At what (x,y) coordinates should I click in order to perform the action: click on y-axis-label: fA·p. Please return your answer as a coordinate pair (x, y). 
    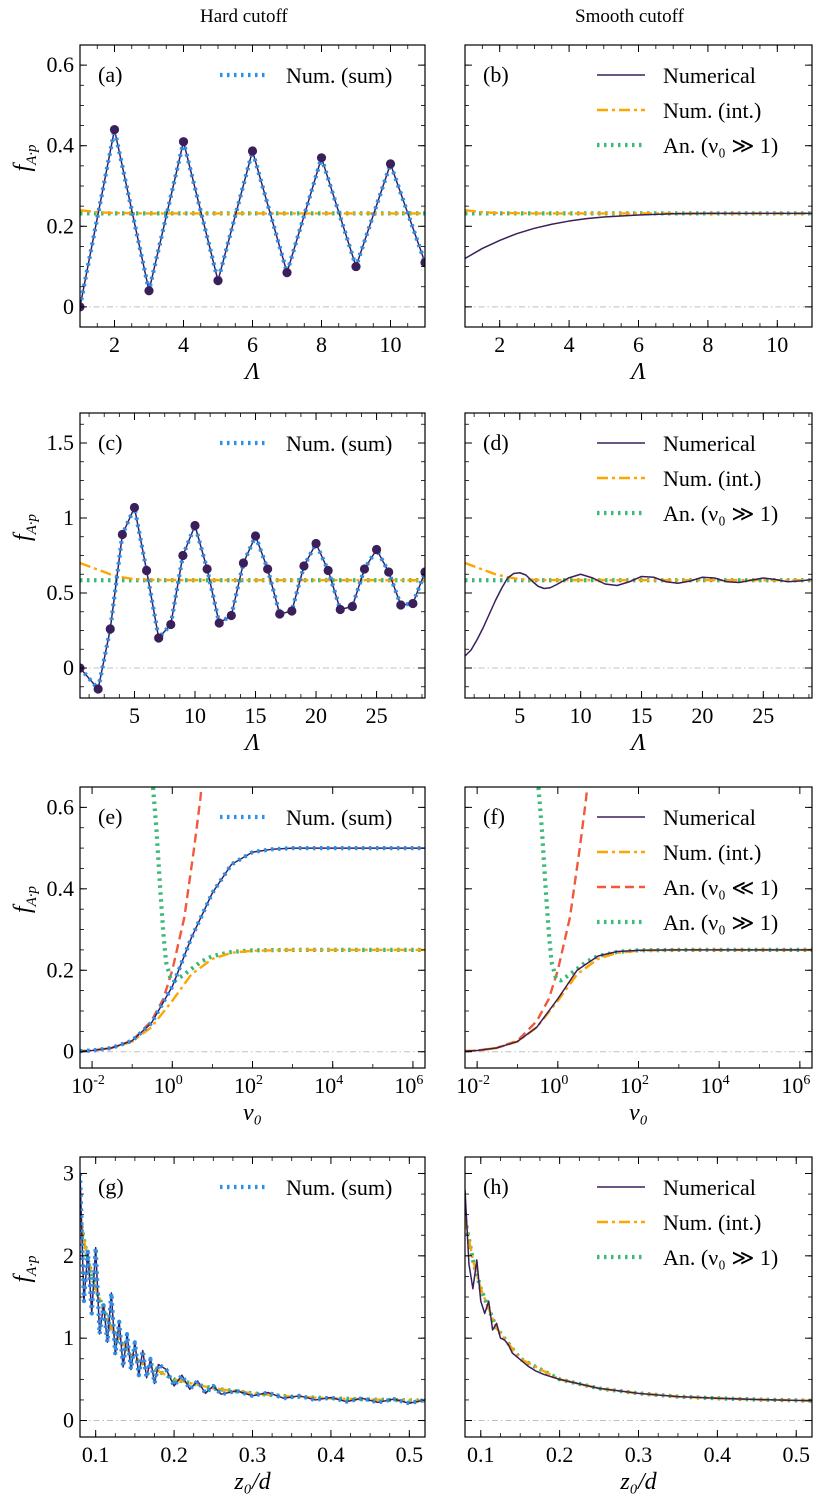
    Looking at the image, I should click on (25, 1269).